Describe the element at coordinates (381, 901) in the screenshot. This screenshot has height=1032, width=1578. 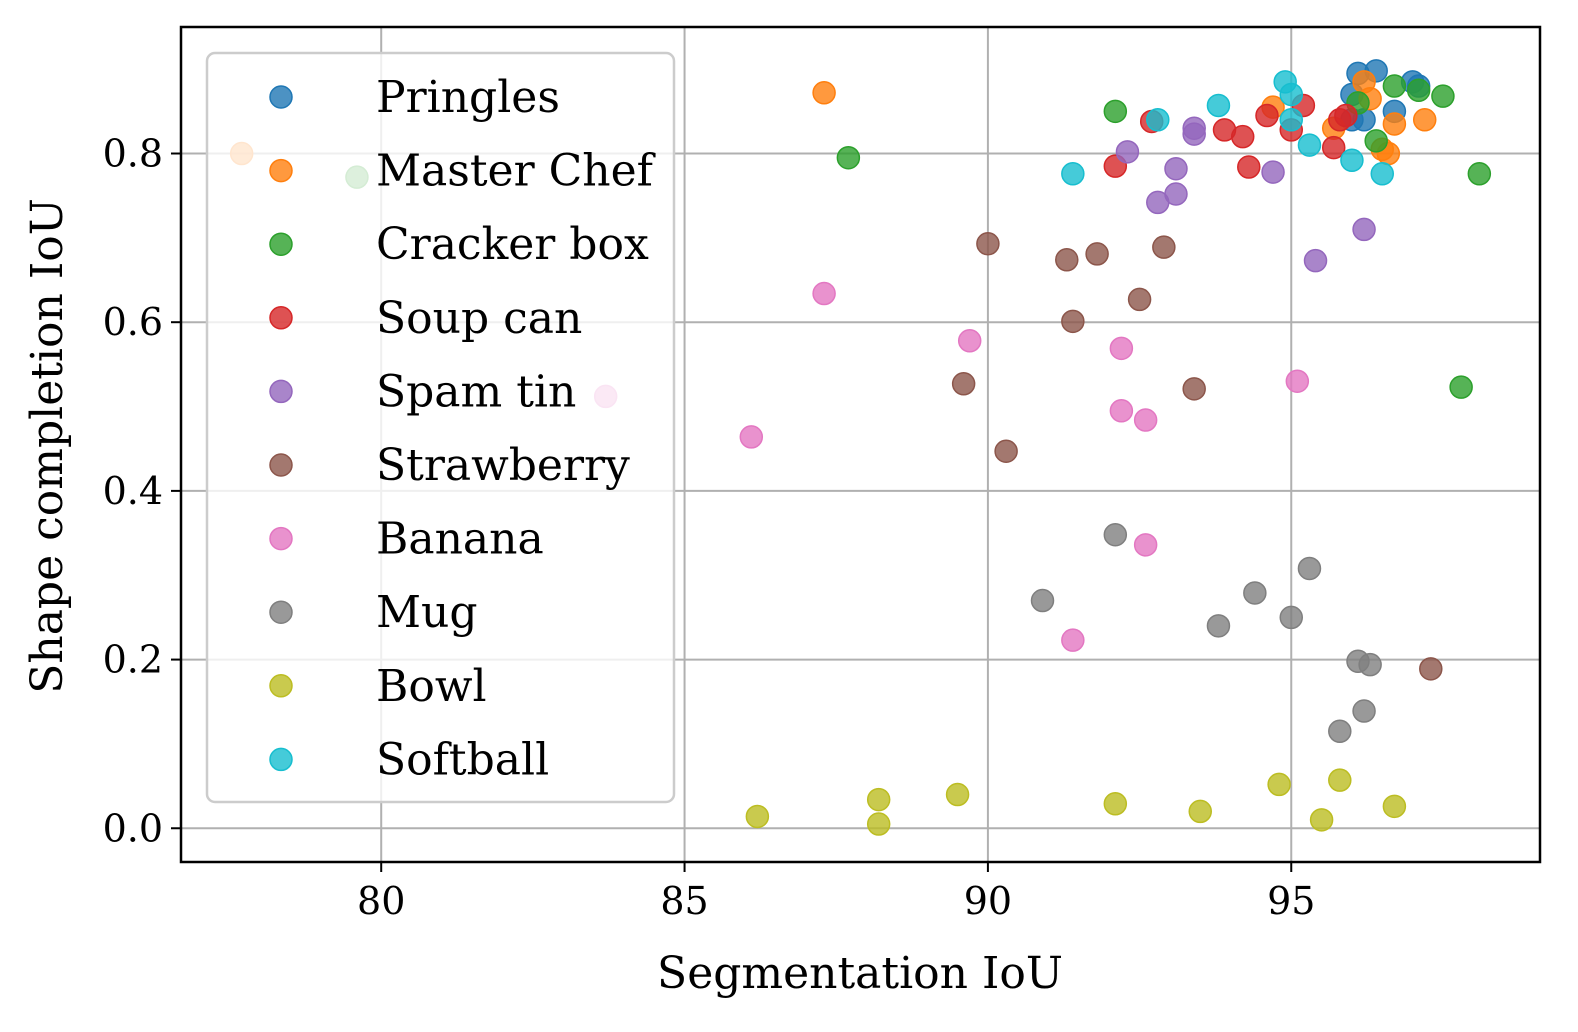
I see `x-tick-label: 80` at that location.